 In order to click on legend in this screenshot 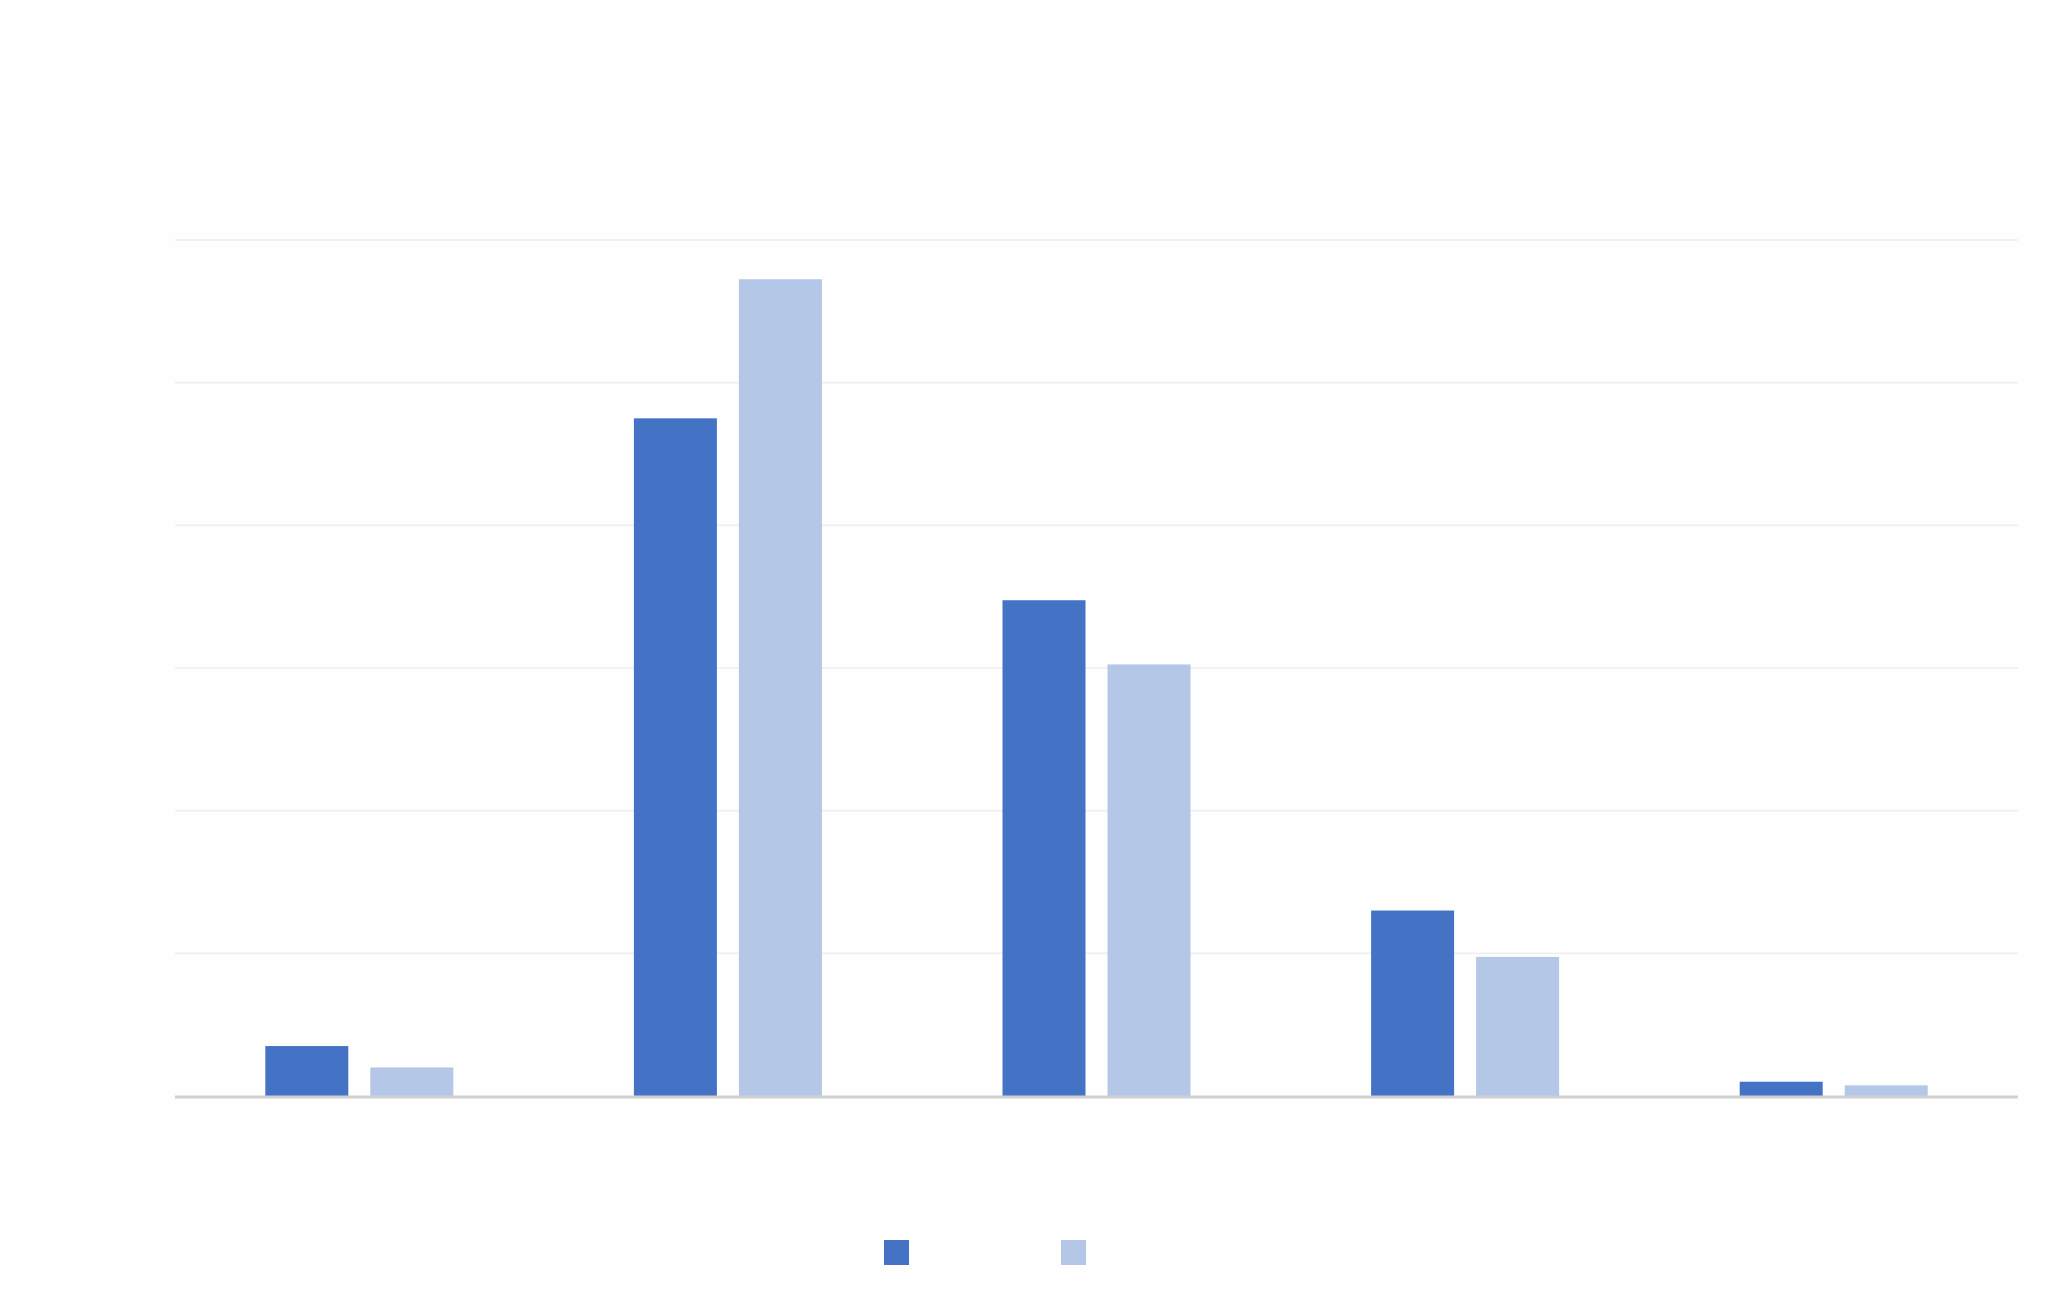, I will do `click(985, 1252)`.